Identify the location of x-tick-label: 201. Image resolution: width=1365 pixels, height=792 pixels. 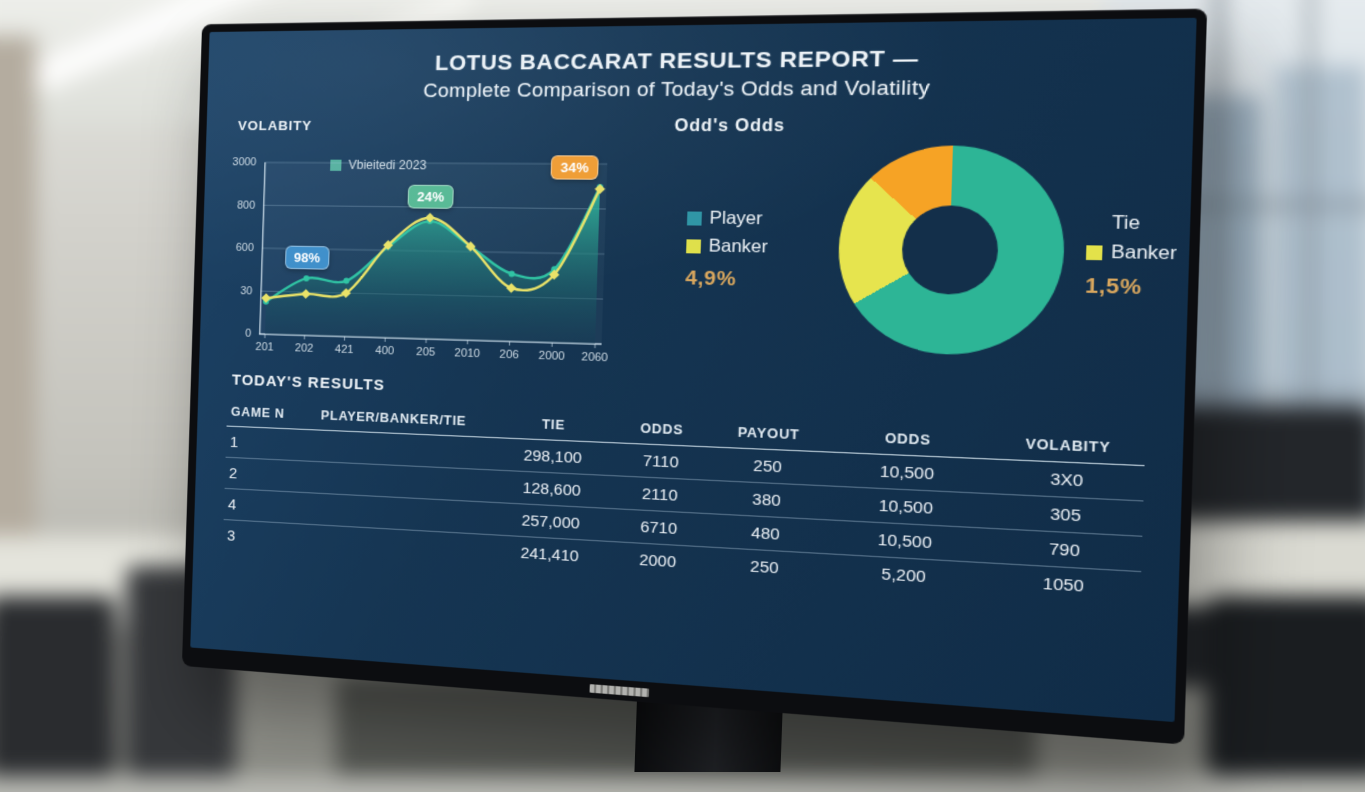
(264, 347).